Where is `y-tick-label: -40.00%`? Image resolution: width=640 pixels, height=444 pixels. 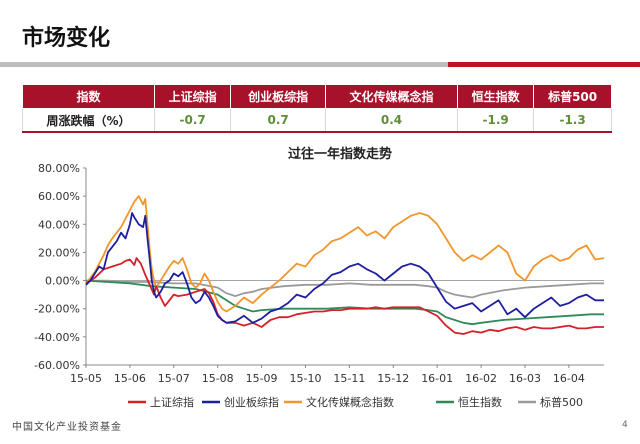 y-tick-label: -40.00% is located at coordinates (57, 337).